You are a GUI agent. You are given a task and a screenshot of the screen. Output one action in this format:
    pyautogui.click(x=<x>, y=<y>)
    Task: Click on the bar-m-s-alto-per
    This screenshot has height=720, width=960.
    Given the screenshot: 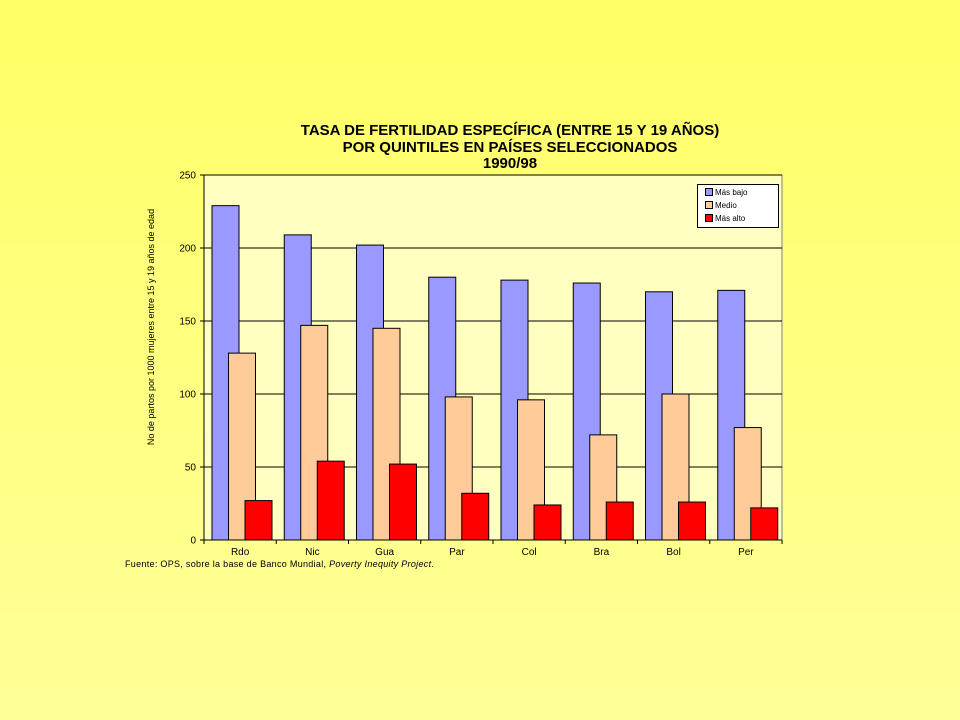 What is the action you would take?
    pyautogui.click(x=764, y=524)
    